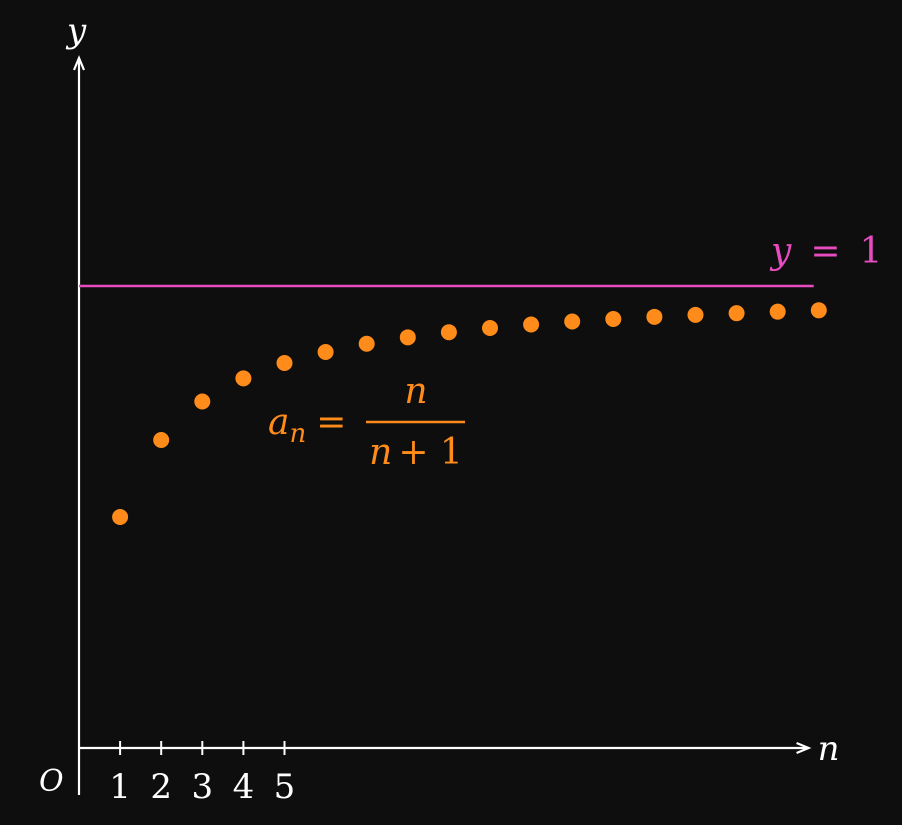 The image size is (902, 825). What do you see at coordinates (415, 391) in the screenshot?
I see `formula-numerator: n` at bounding box center [415, 391].